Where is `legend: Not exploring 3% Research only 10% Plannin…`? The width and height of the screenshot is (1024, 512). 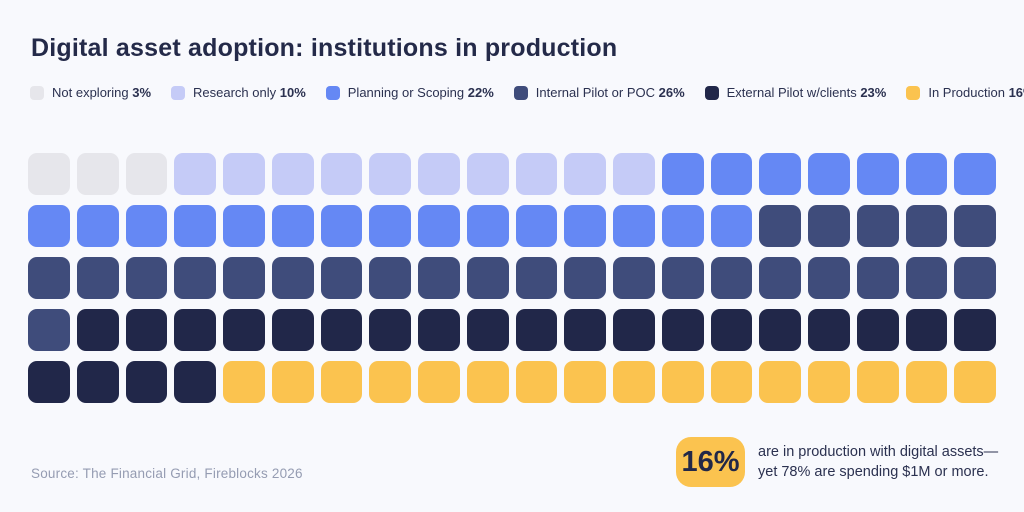 legend: Not exploring 3% Research only 10% Plannin… is located at coordinates (527, 92).